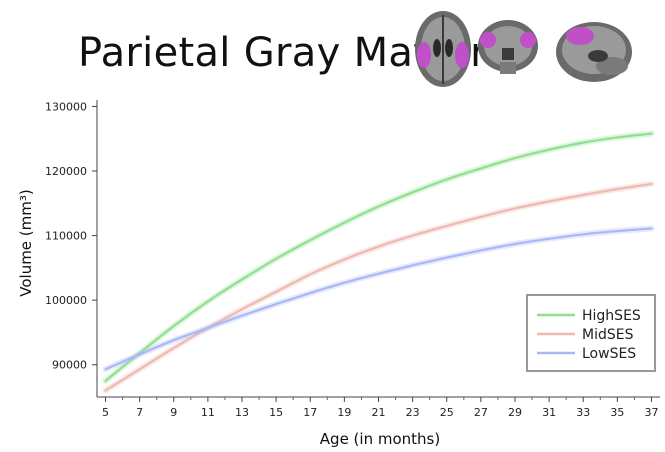 This screenshot has width=665, height=452. I want to click on x-tick-label: 13, so click(242, 412).